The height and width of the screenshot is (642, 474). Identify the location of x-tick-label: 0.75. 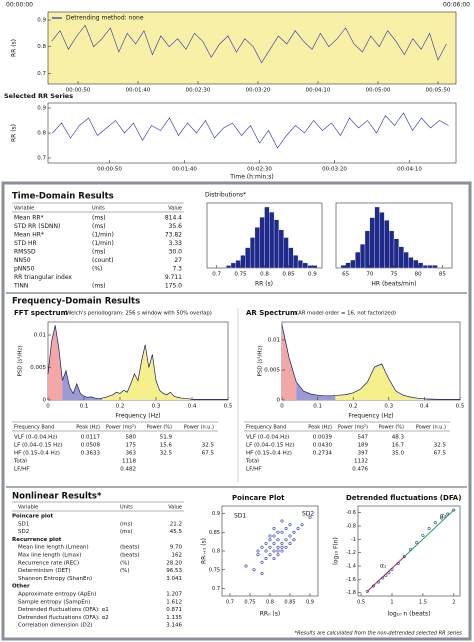
(249, 603).